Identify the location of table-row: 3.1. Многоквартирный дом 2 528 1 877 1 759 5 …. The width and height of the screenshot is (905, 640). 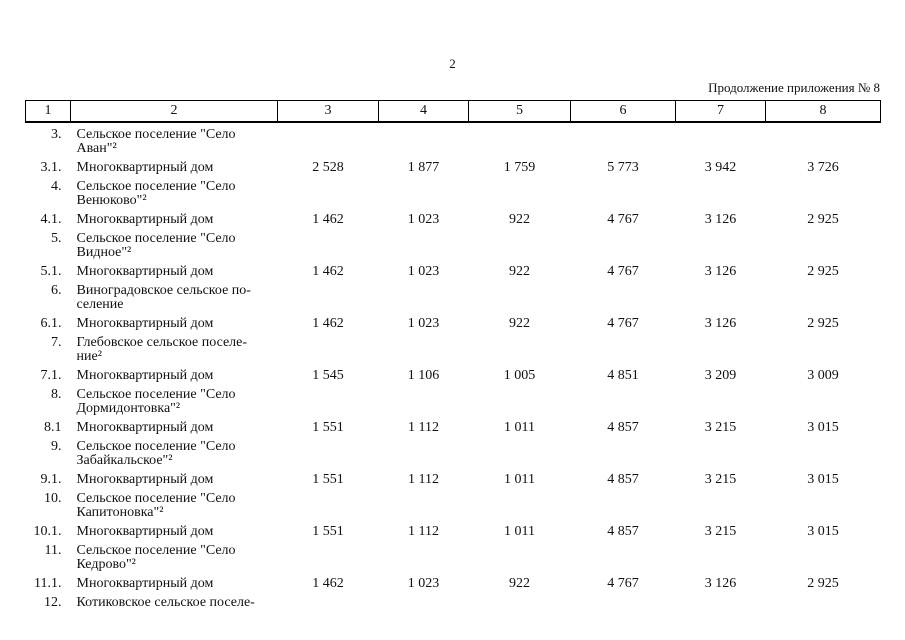
(453, 165).